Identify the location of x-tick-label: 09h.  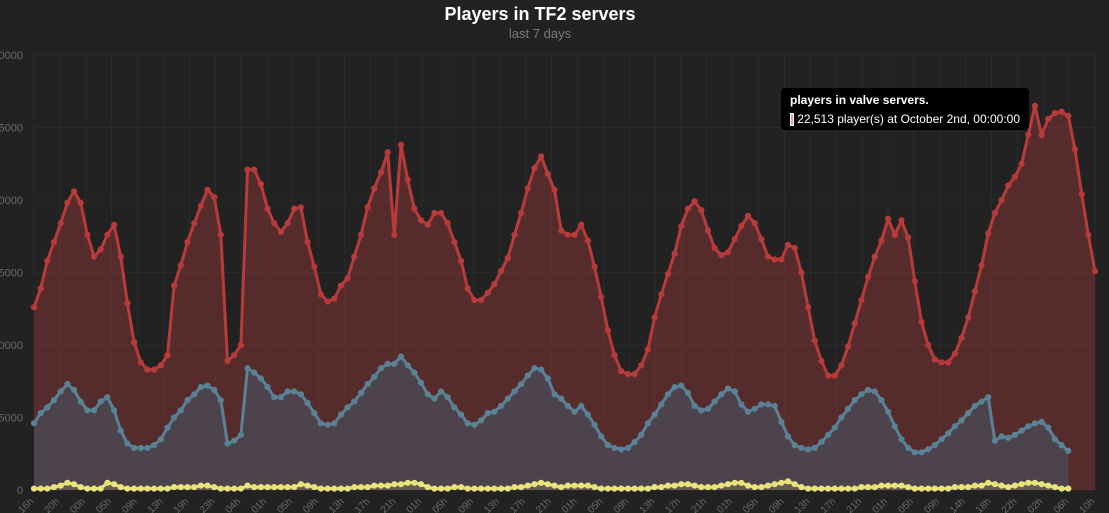
(311, 504).